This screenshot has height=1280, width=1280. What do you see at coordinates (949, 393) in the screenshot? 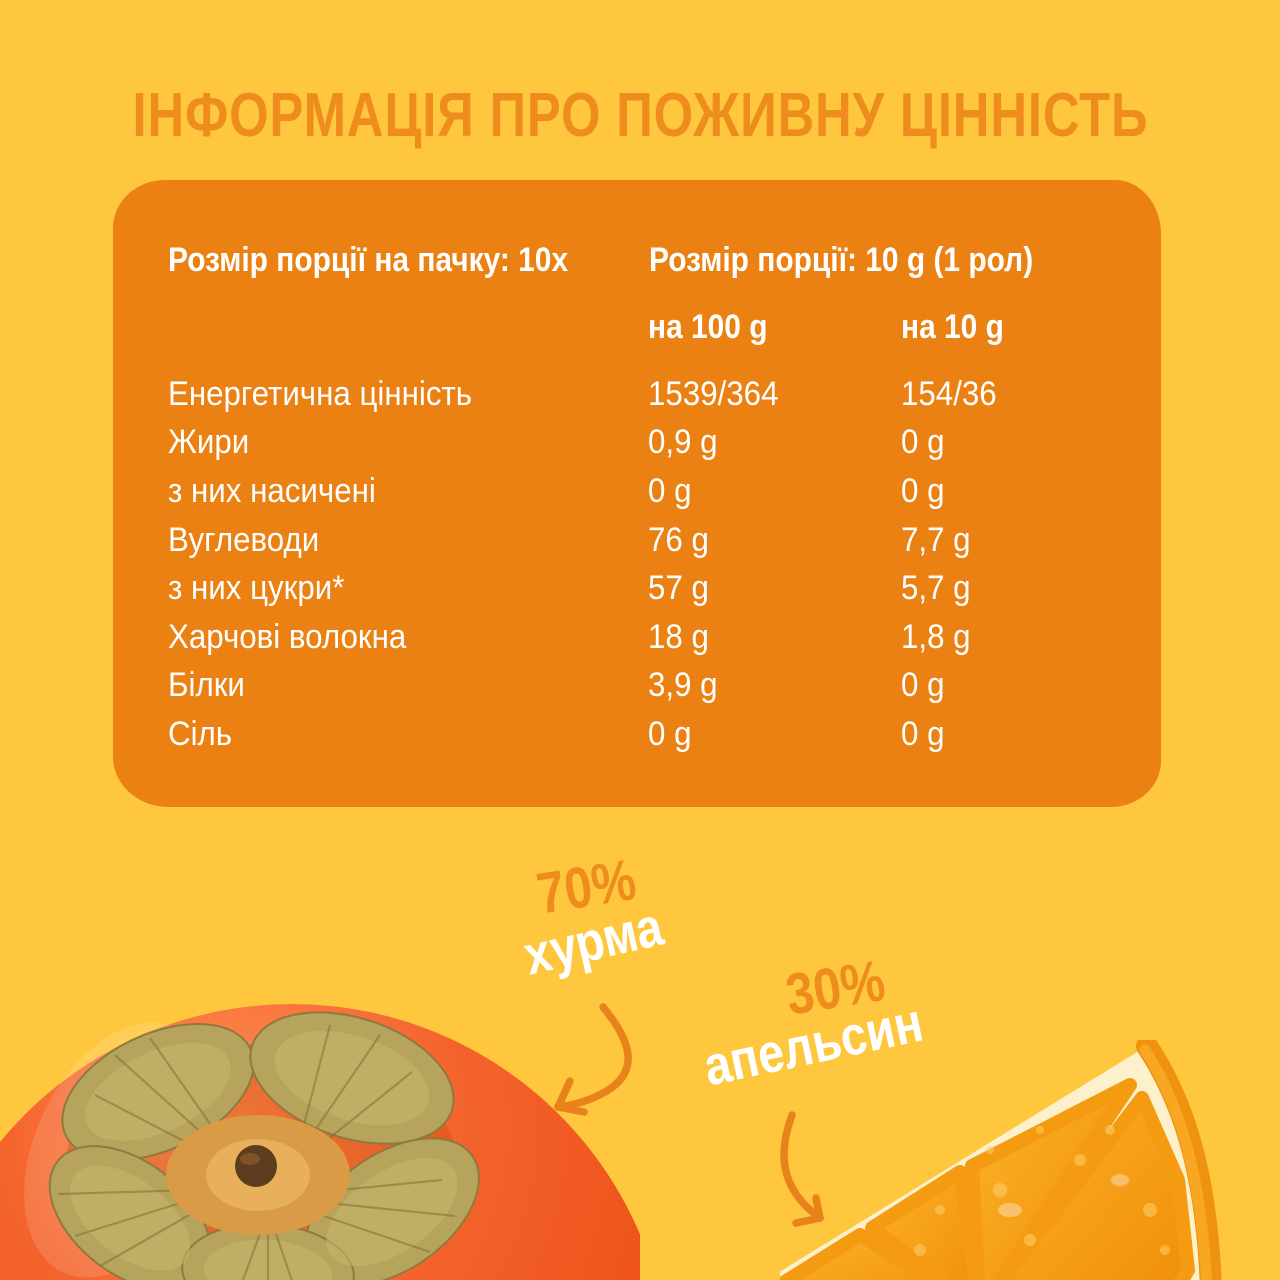
I see `value-per-10g: 154/36` at bounding box center [949, 393].